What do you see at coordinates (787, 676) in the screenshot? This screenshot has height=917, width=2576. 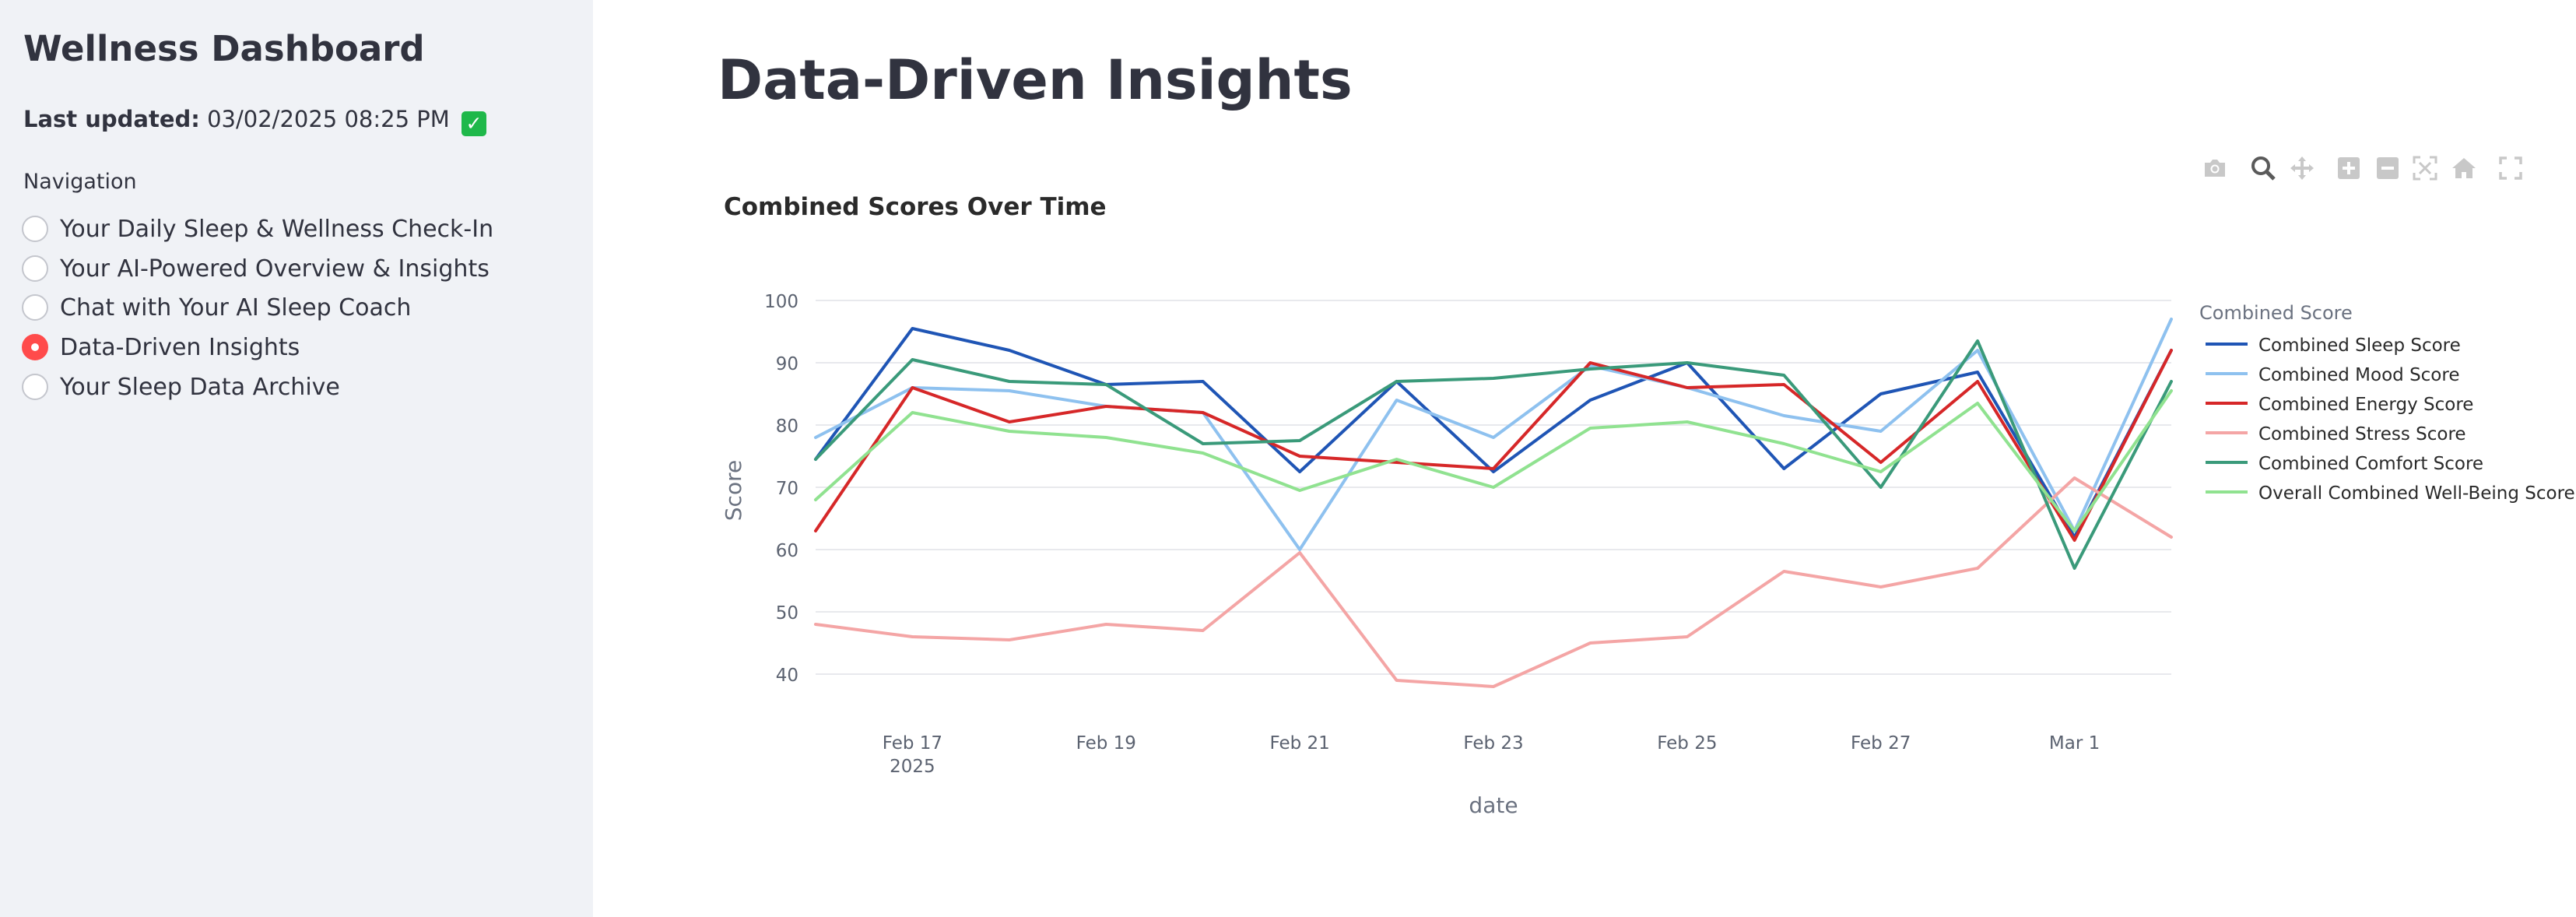 I see `y-tick-label: 40` at bounding box center [787, 676].